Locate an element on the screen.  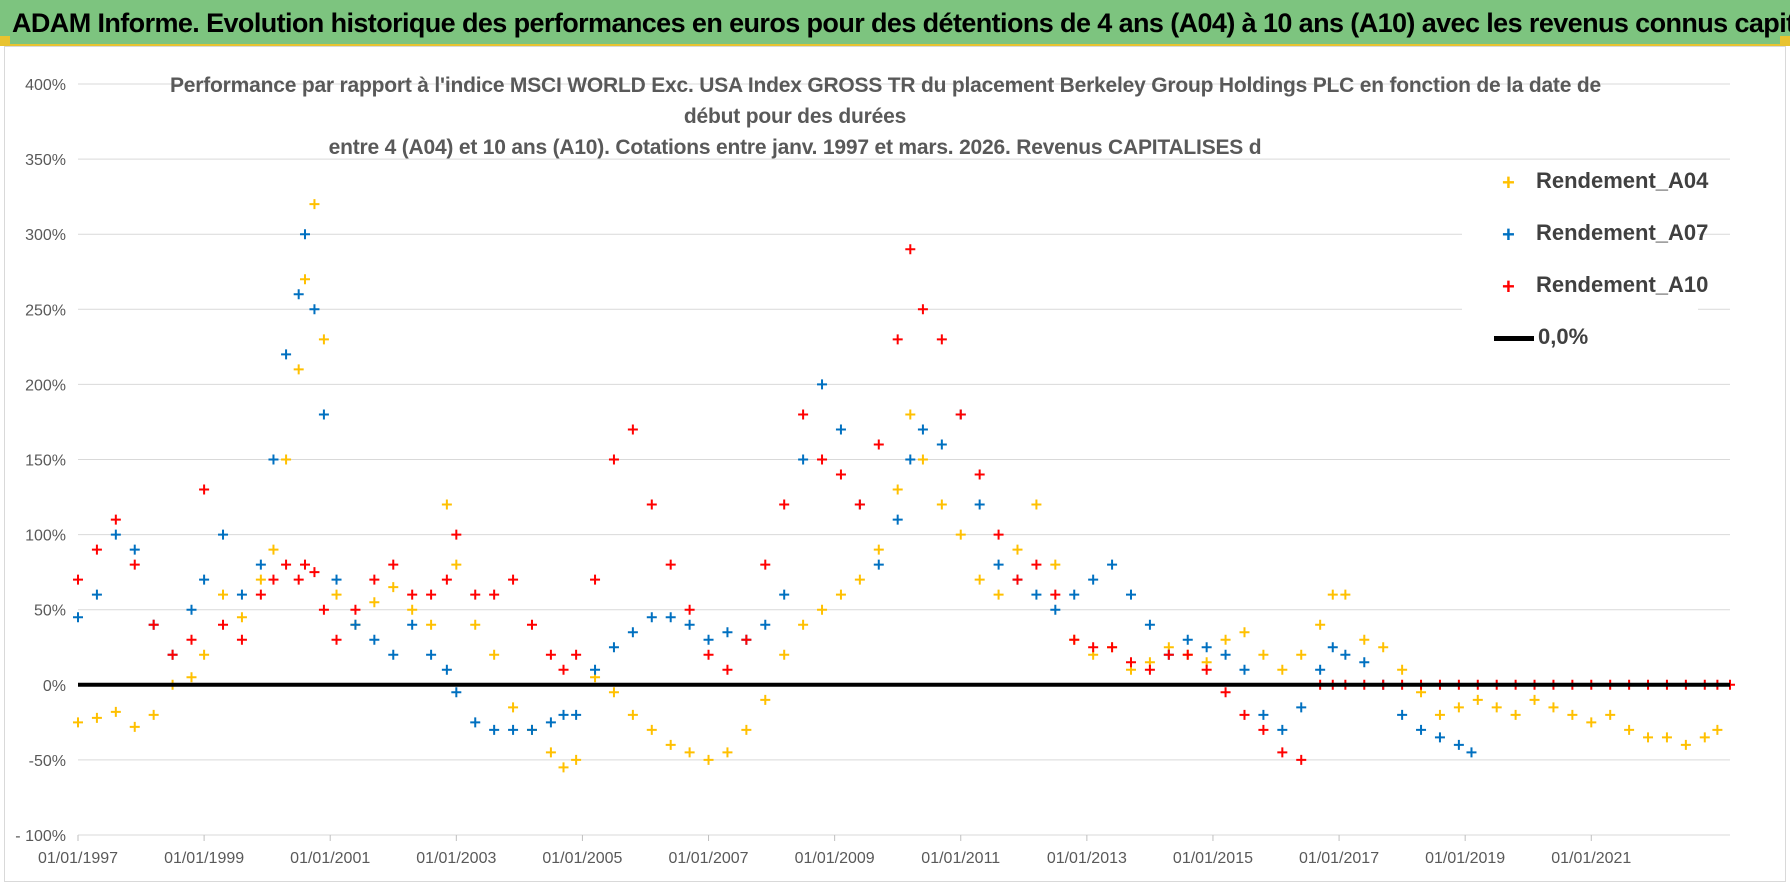
x-tick-label: 01/01/2005 is located at coordinates (582, 858).